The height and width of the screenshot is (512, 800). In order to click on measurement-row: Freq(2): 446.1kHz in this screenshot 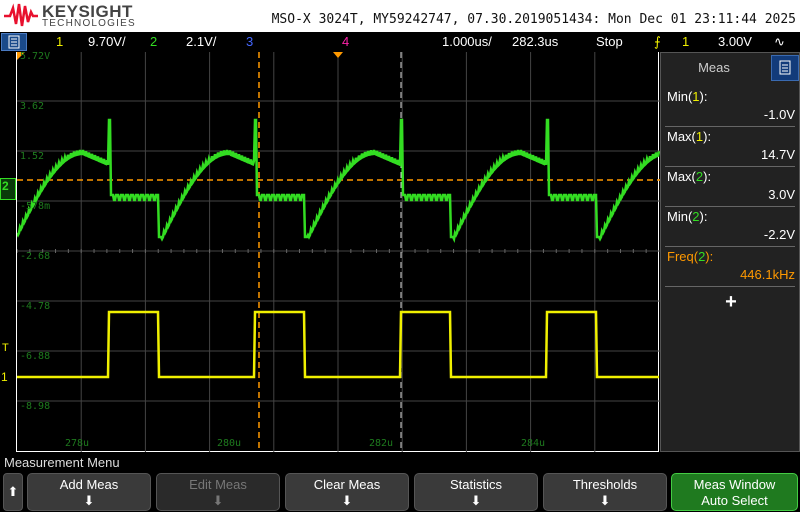, I will do `click(730, 267)`.